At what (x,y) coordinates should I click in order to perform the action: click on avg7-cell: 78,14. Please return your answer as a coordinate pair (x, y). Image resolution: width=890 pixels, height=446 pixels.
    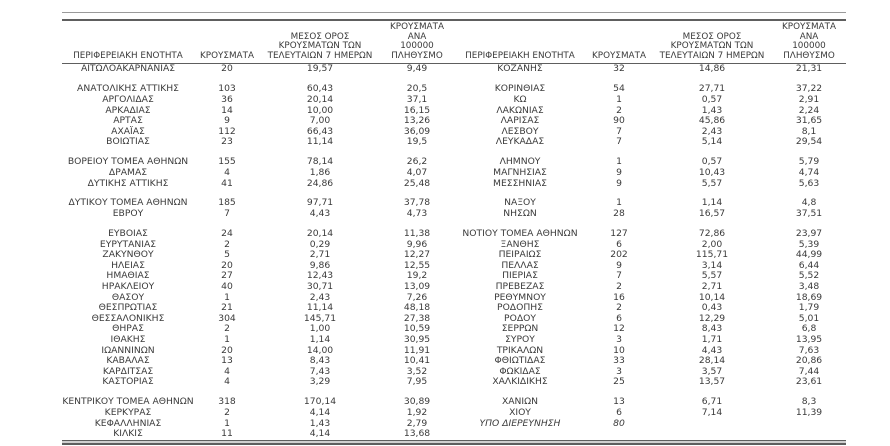
    Looking at the image, I should click on (320, 162).